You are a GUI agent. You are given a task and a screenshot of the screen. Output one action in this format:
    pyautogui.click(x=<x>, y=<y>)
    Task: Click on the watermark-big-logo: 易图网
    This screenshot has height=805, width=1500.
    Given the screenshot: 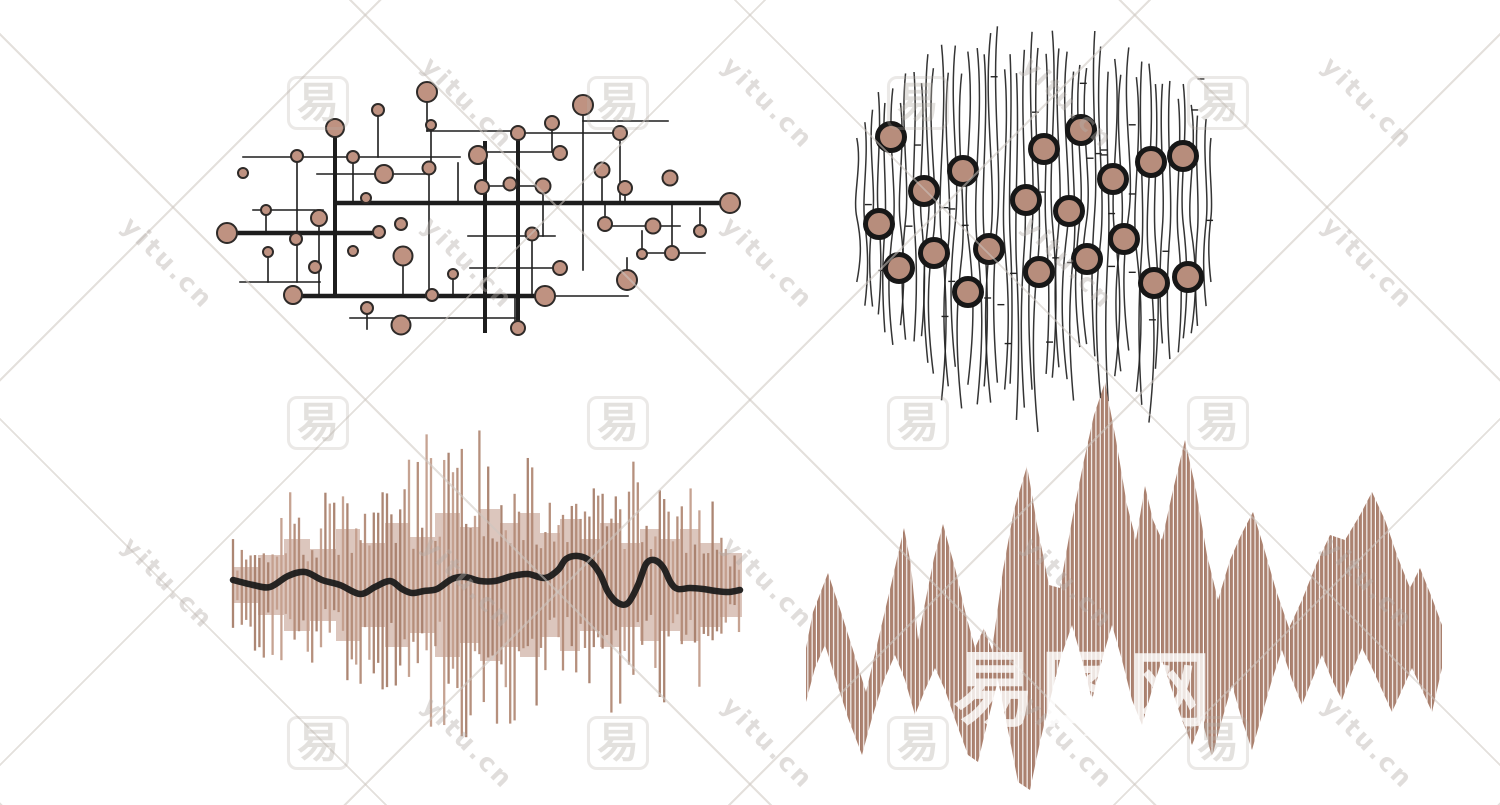 What is the action you would take?
    pyautogui.click(x=1085, y=691)
    